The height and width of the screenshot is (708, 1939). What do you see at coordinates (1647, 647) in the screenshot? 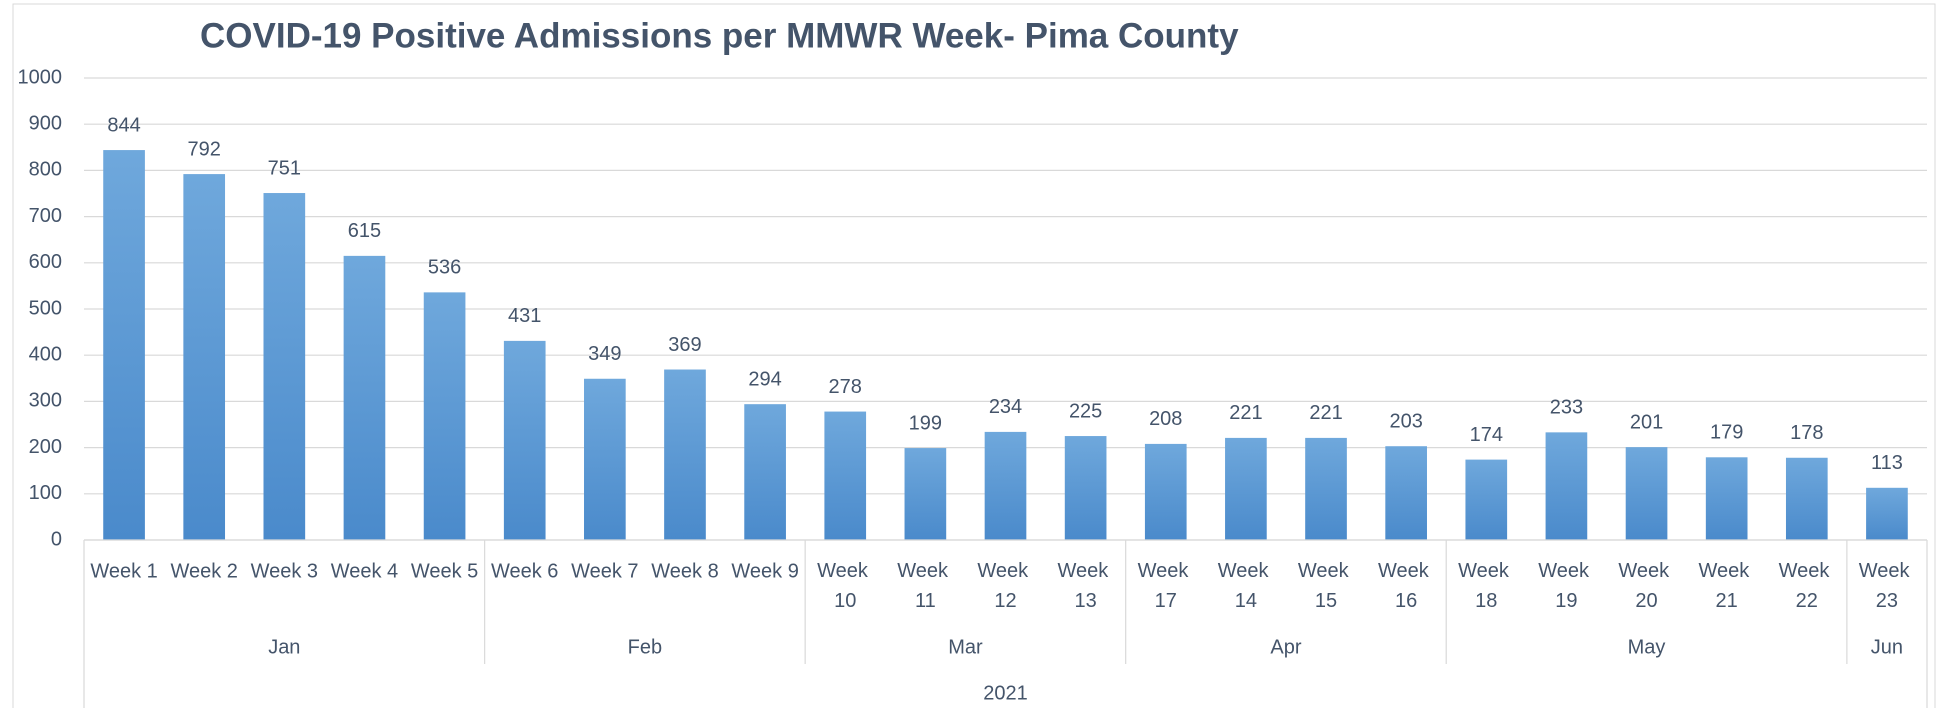
I see `month-label: May` at bounding box center [1647, 647].